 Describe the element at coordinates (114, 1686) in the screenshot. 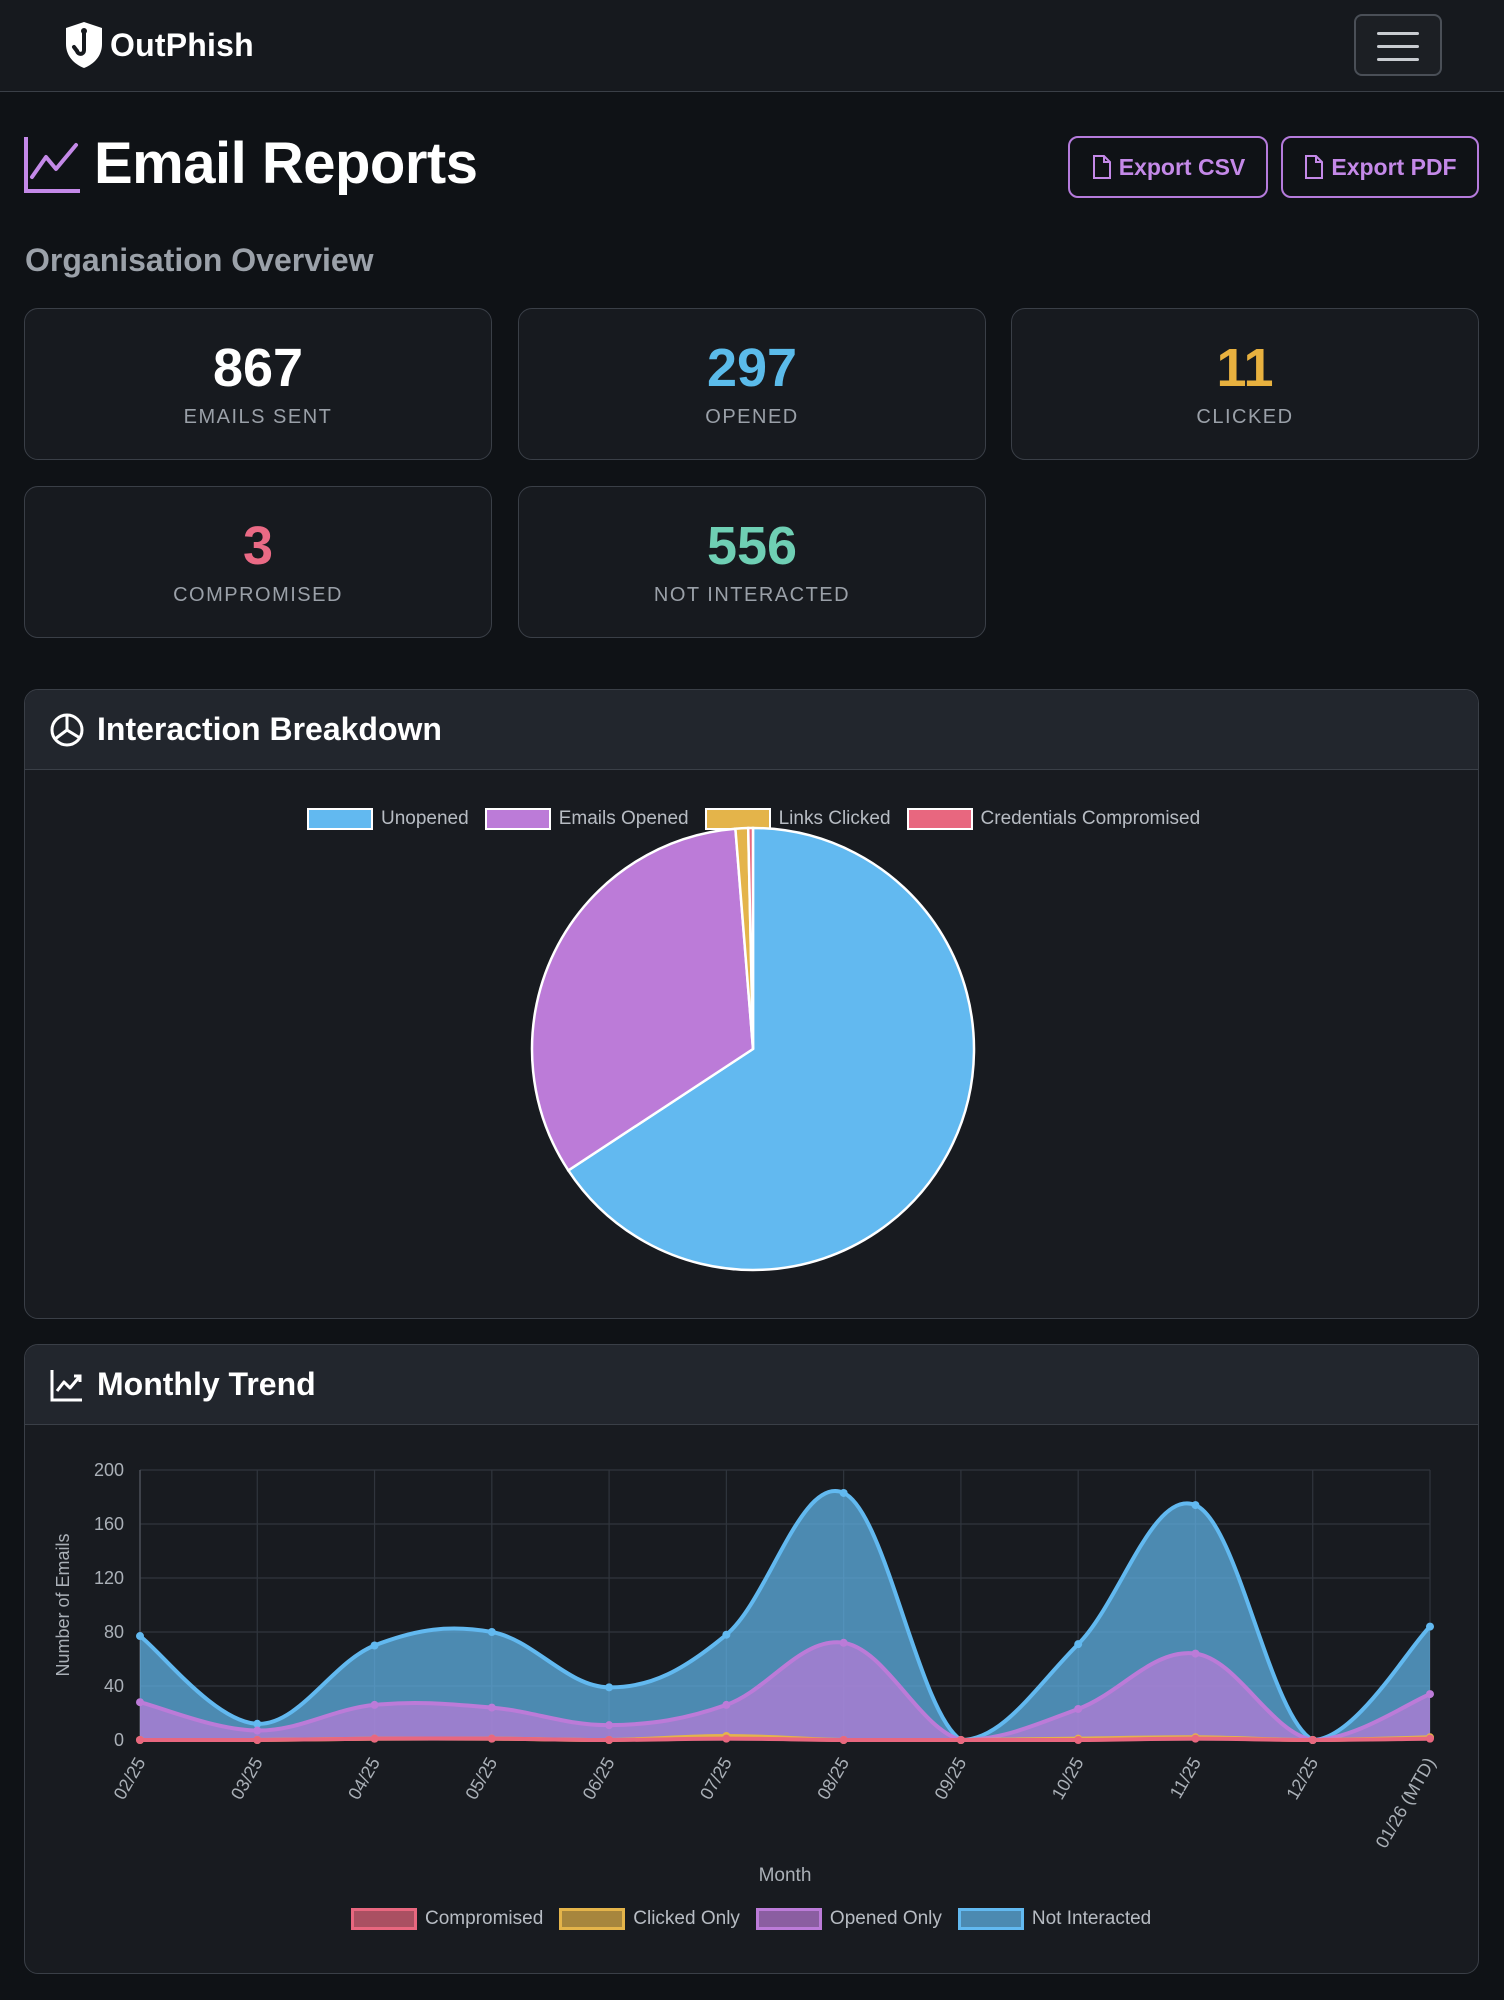

I see `y-tick-label: 40` at that location.